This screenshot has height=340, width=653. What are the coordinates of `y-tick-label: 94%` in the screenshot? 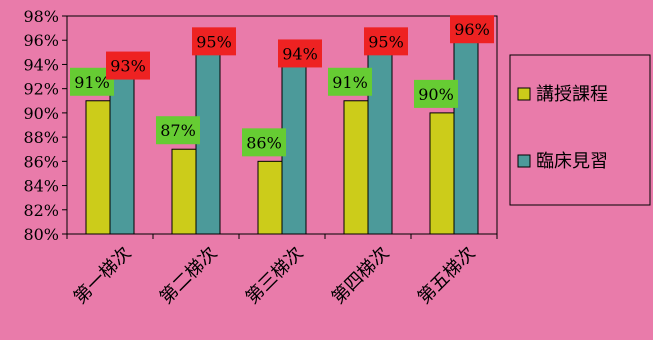 It's located at (41, 64).